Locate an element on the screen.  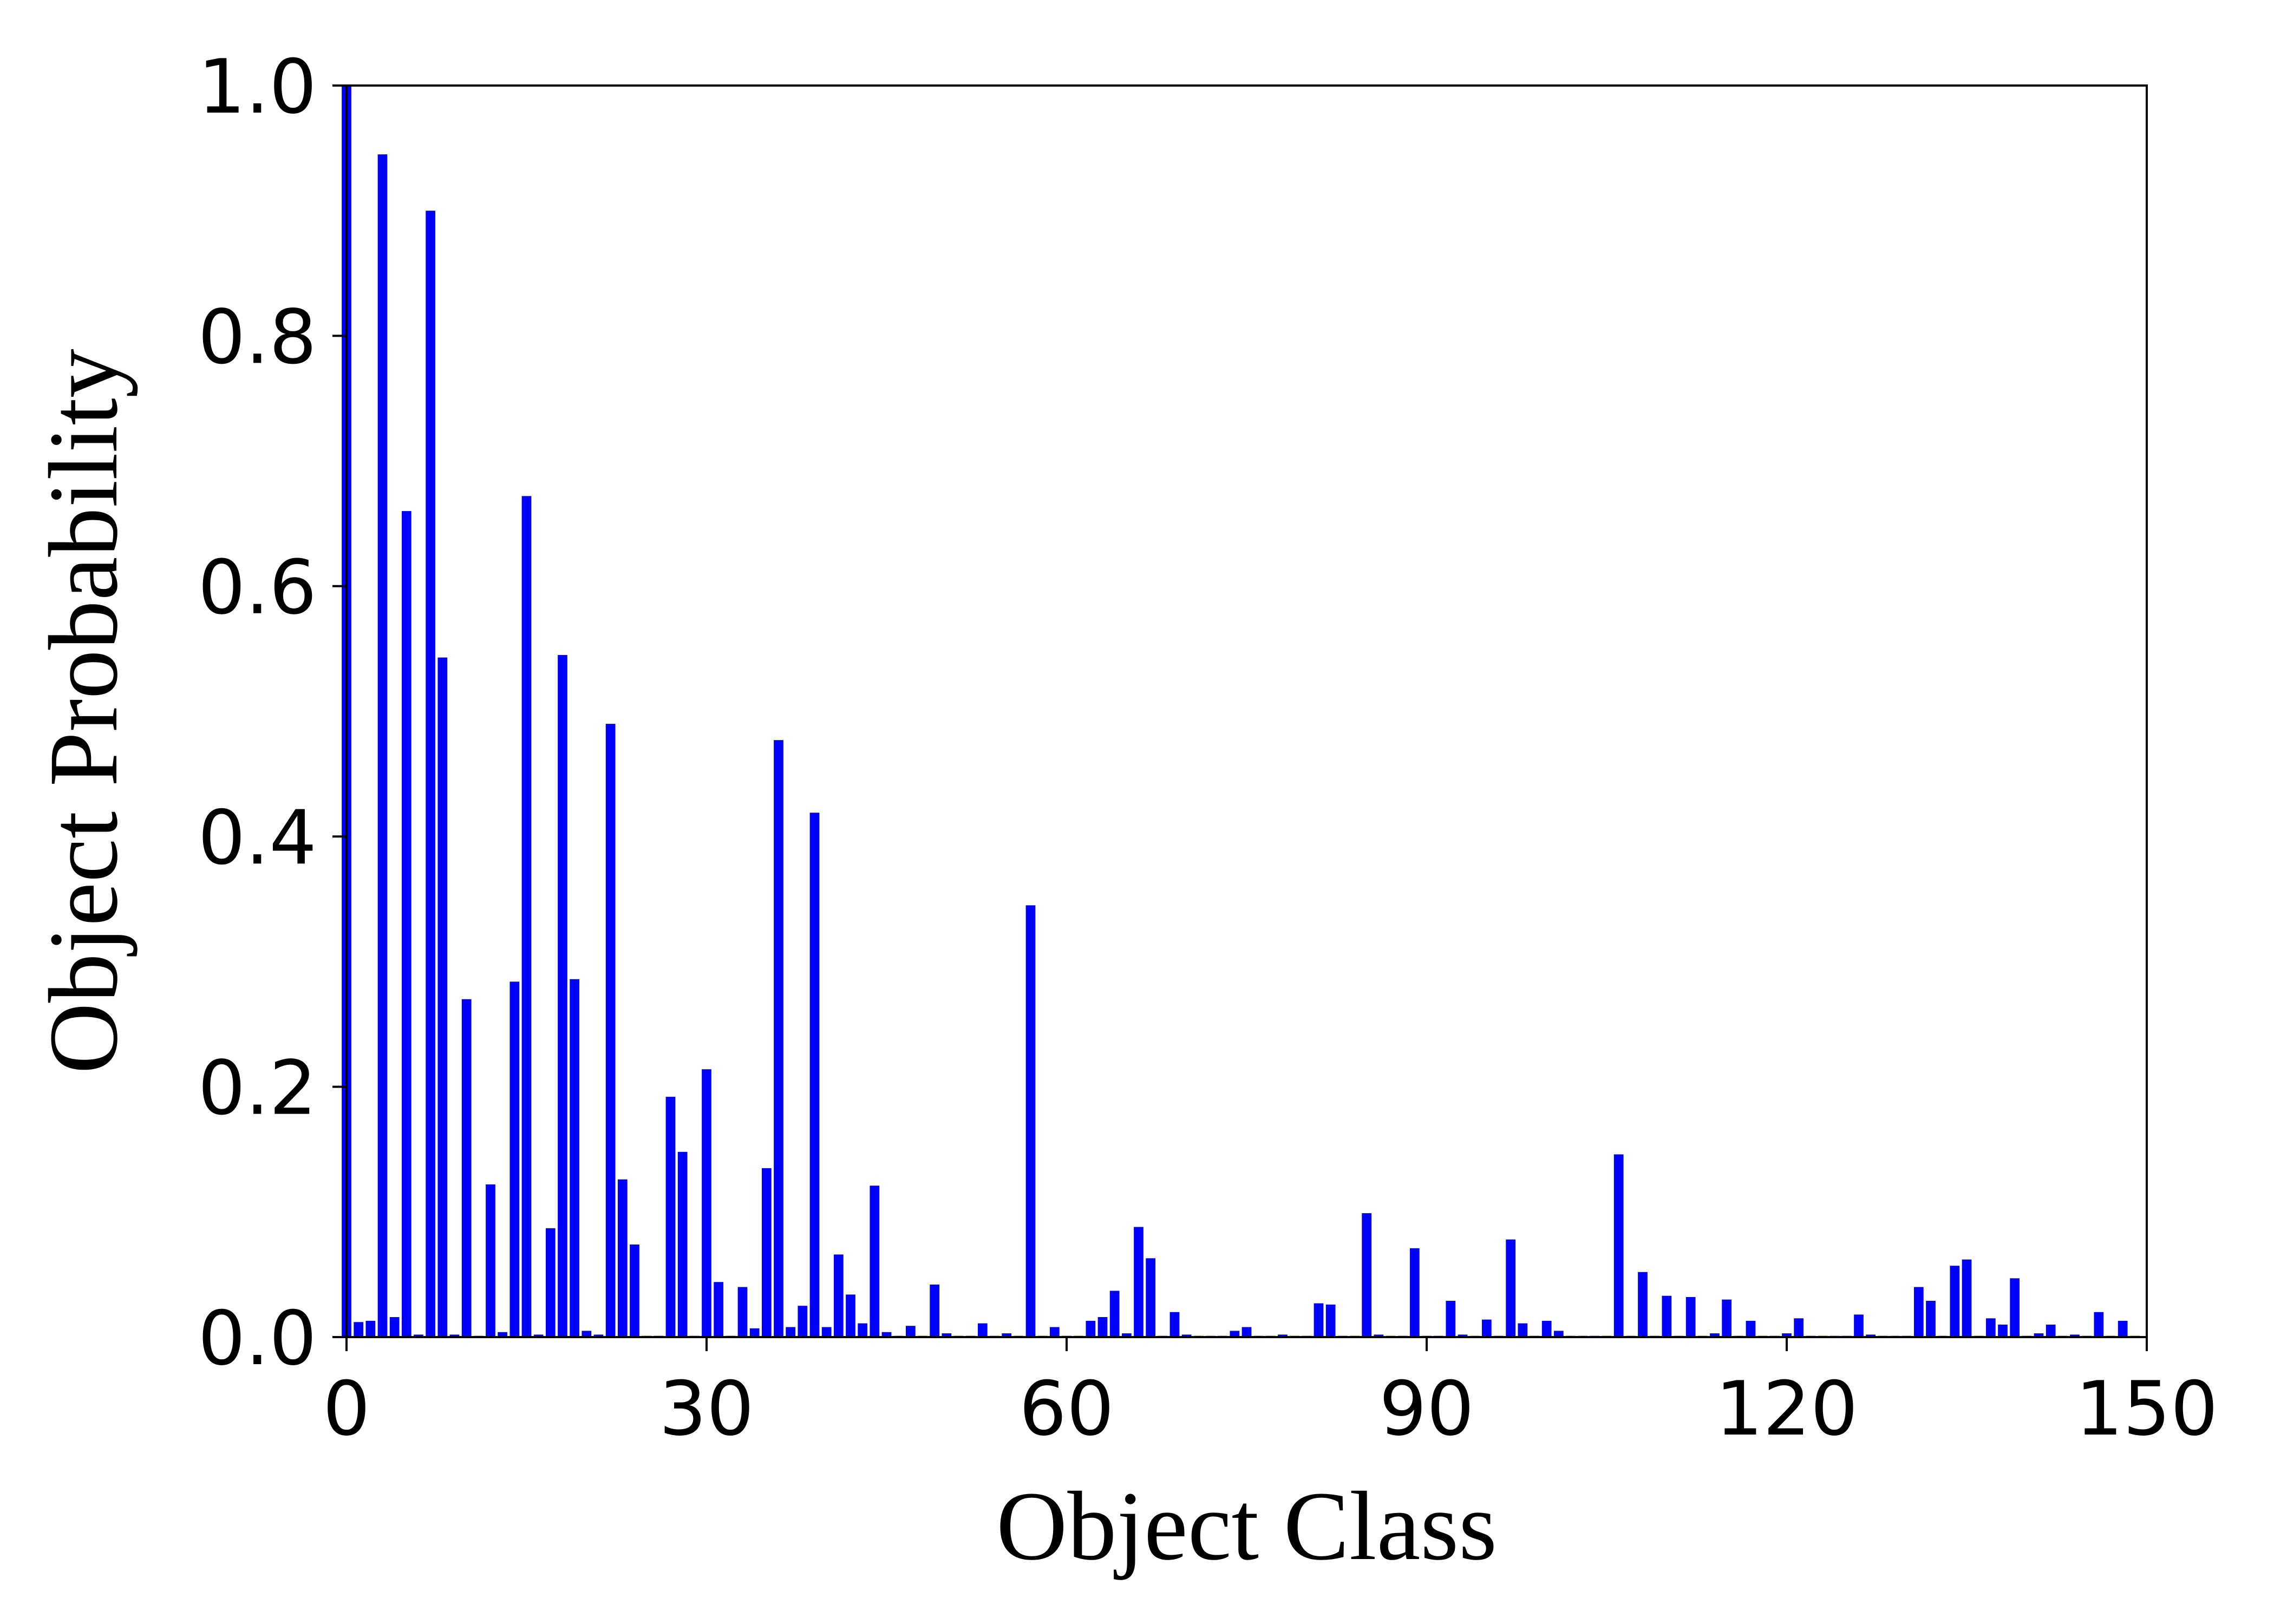
y-tick-label: 0.8 is located at coordinates (258, 337).